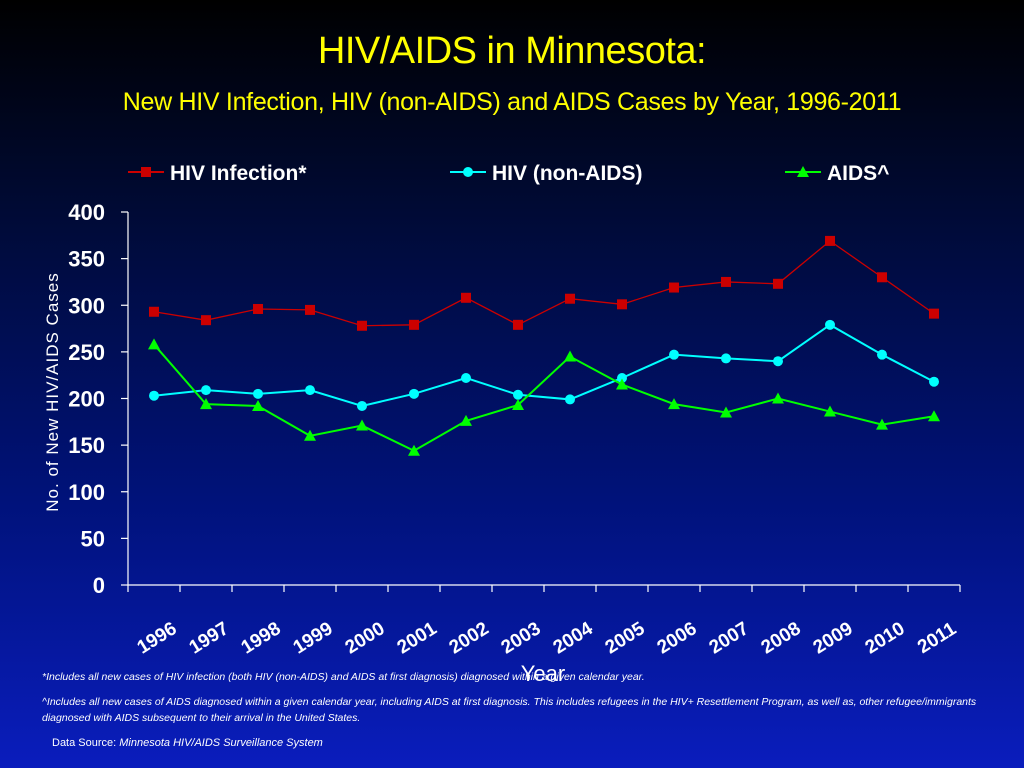  I want to click on y-tick-label: 300, so click(86, 305).